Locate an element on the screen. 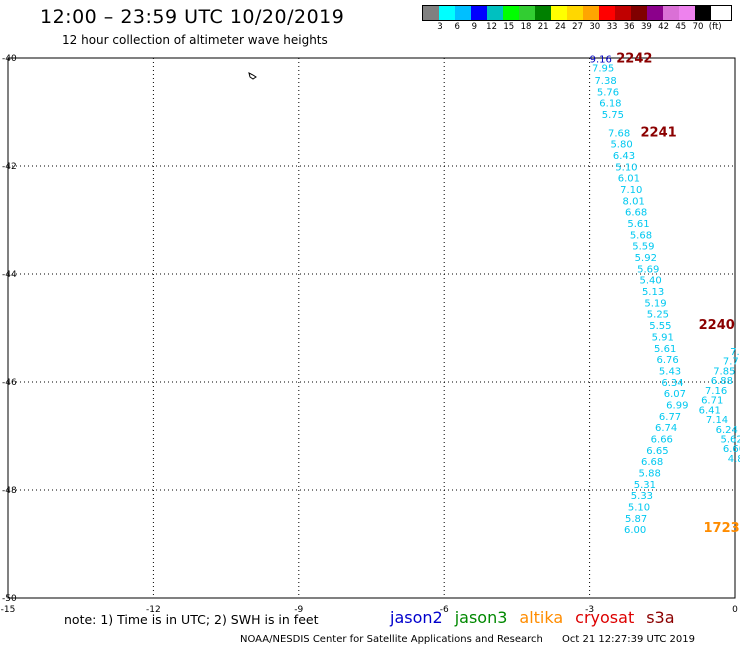  wave-height-value: 6.41 is located at coordinates (710, 410).